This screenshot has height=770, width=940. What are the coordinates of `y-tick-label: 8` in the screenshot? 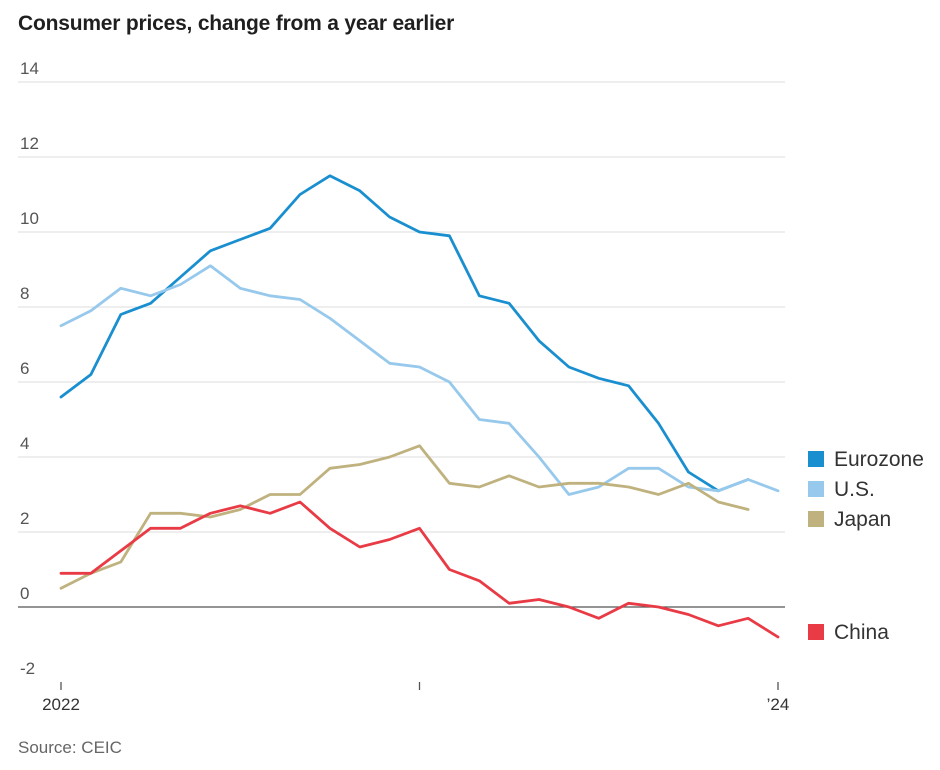 It's located at (24, 293).